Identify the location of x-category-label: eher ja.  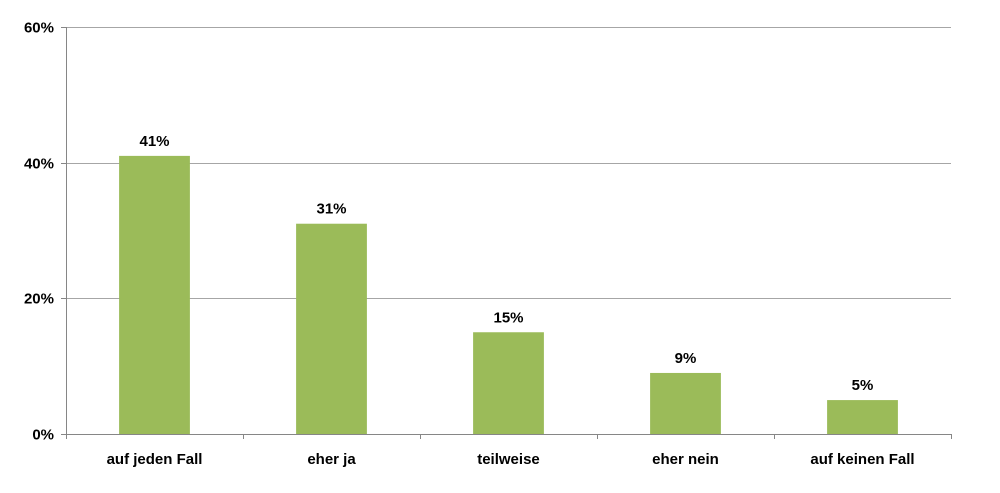
(331, 459).